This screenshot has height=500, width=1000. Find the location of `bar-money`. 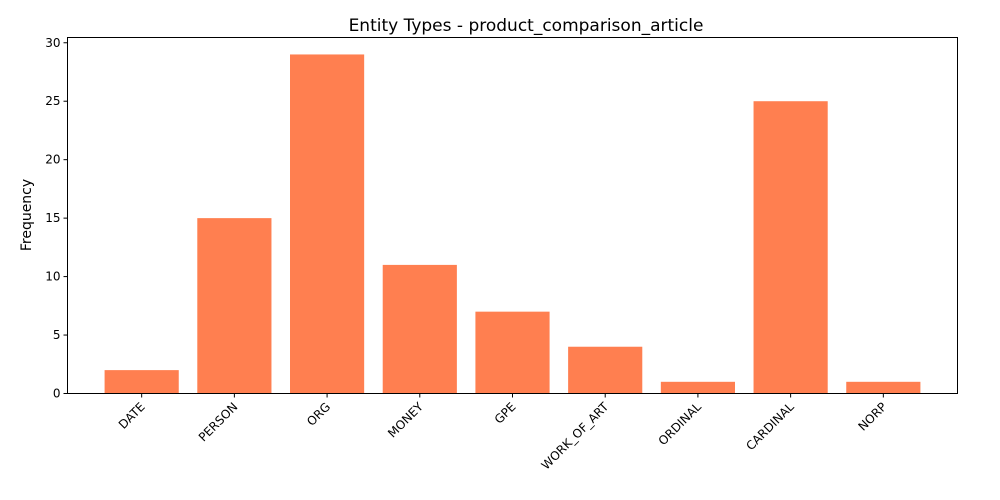

bar-money is located at coordinates (419, 329).